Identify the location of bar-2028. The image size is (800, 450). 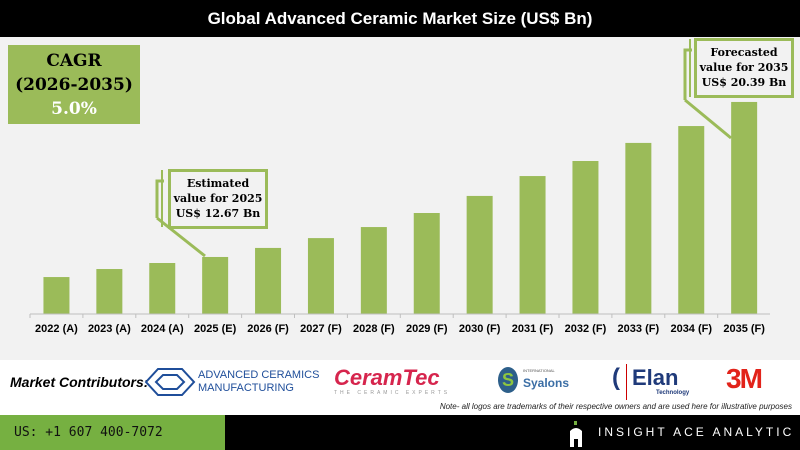
(373, 270).